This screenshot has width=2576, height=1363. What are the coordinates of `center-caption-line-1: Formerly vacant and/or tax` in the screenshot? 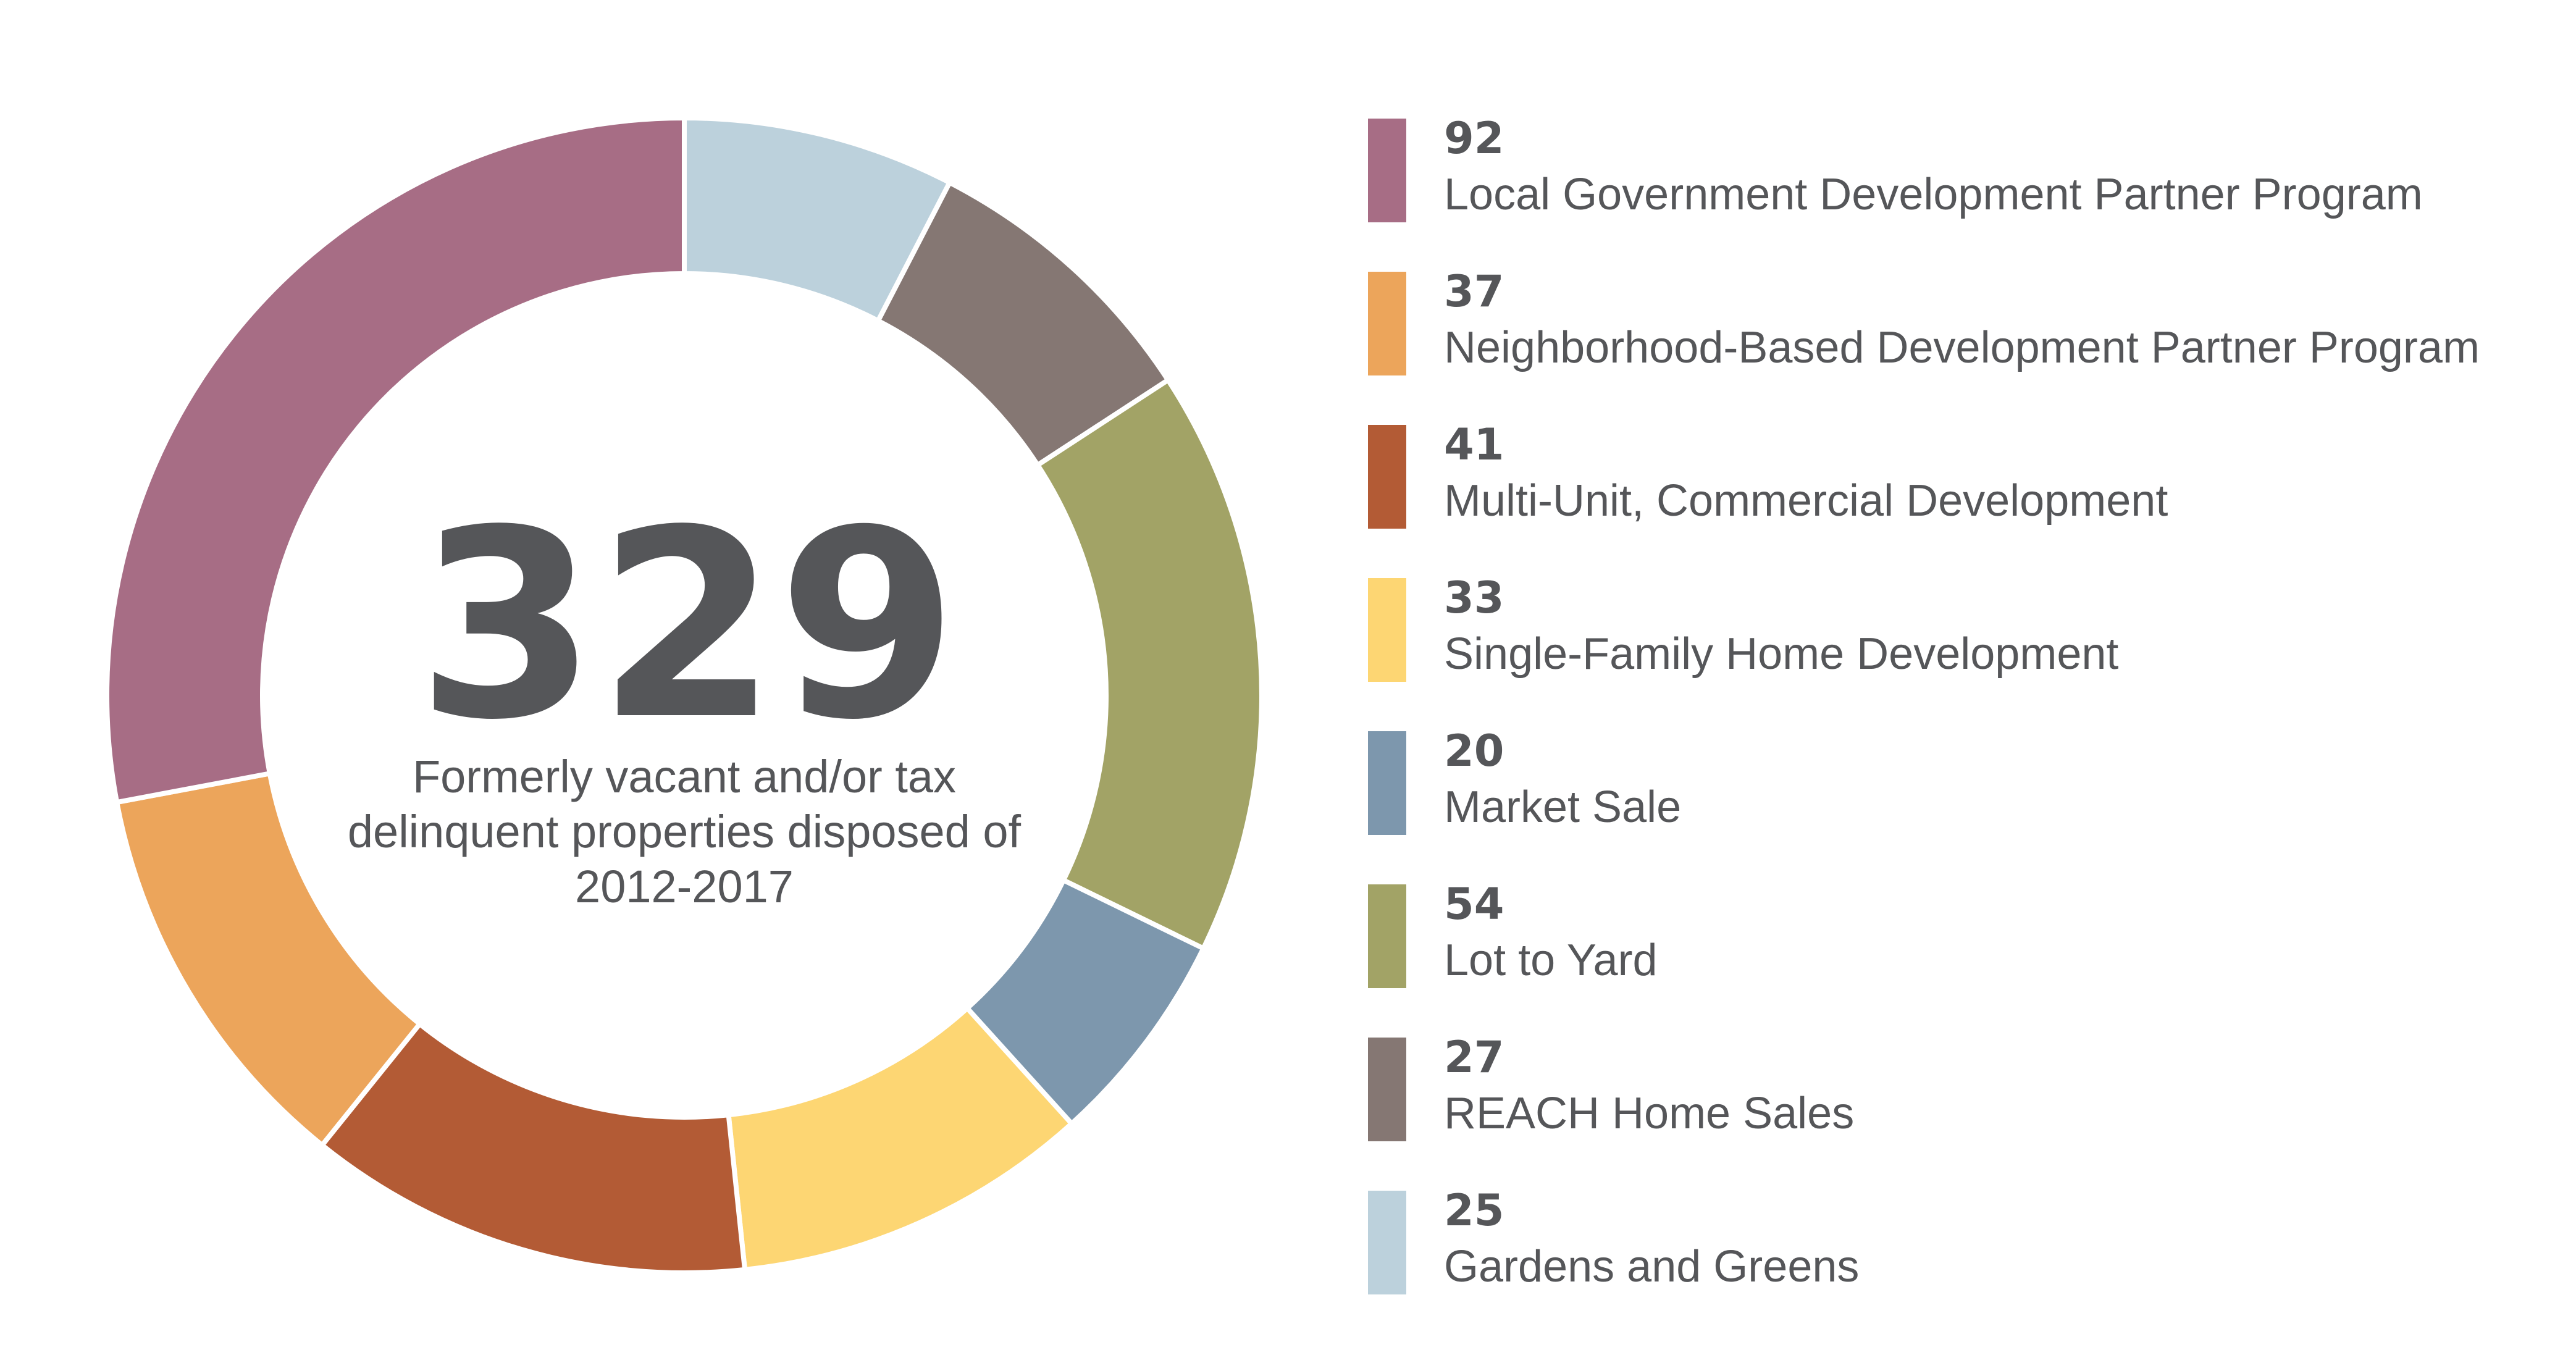 It's located at (684, 776).